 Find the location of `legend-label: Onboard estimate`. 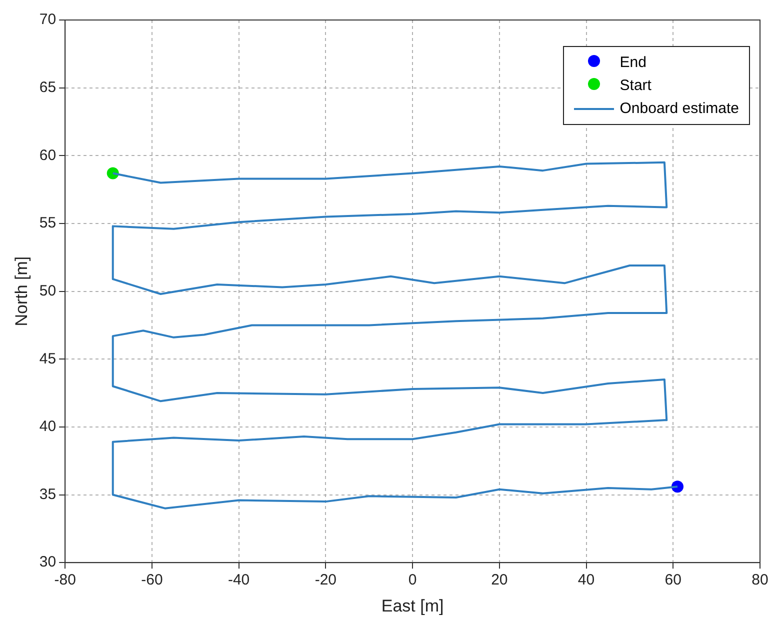

legend-label: Onboard estimate is located at coordinates (679, 108).